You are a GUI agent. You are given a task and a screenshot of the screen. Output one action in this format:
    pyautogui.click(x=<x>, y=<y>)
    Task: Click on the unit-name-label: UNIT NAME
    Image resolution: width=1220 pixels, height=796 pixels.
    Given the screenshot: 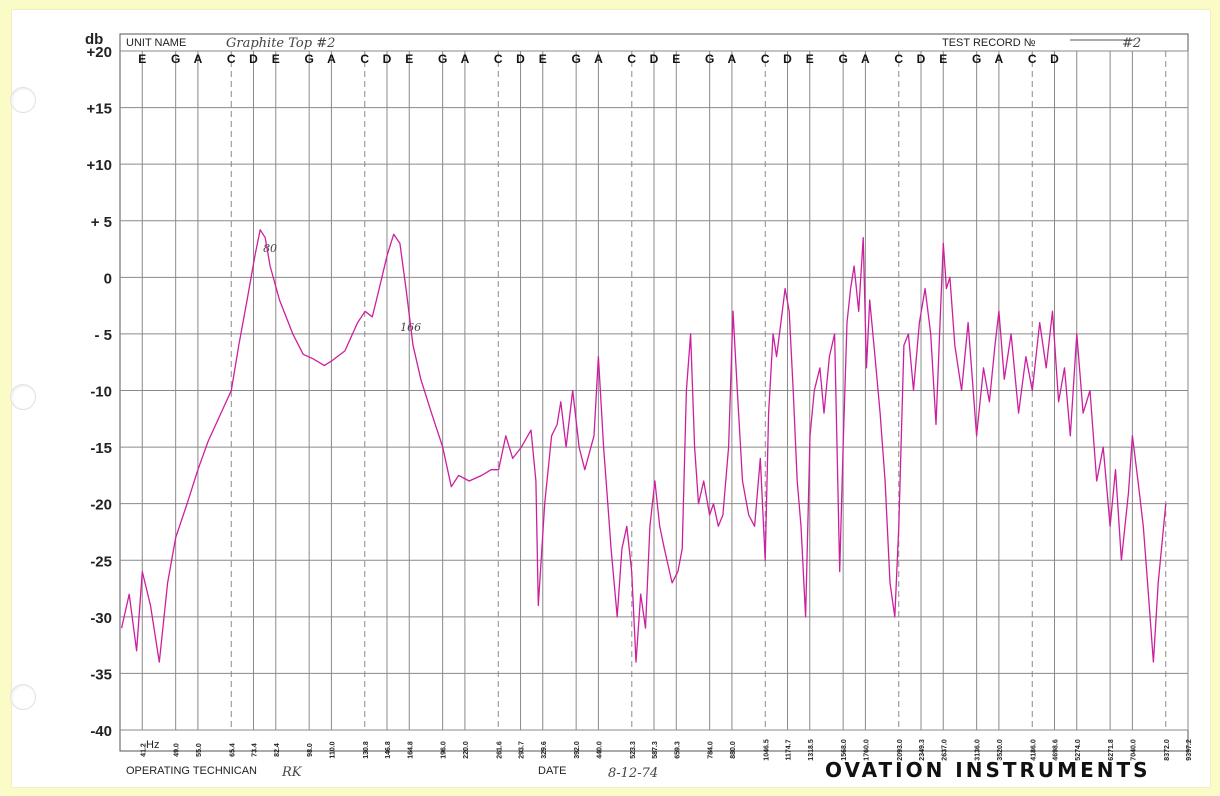 What is the action you would take?
    pyautogui.click(x=156, y=43)
    